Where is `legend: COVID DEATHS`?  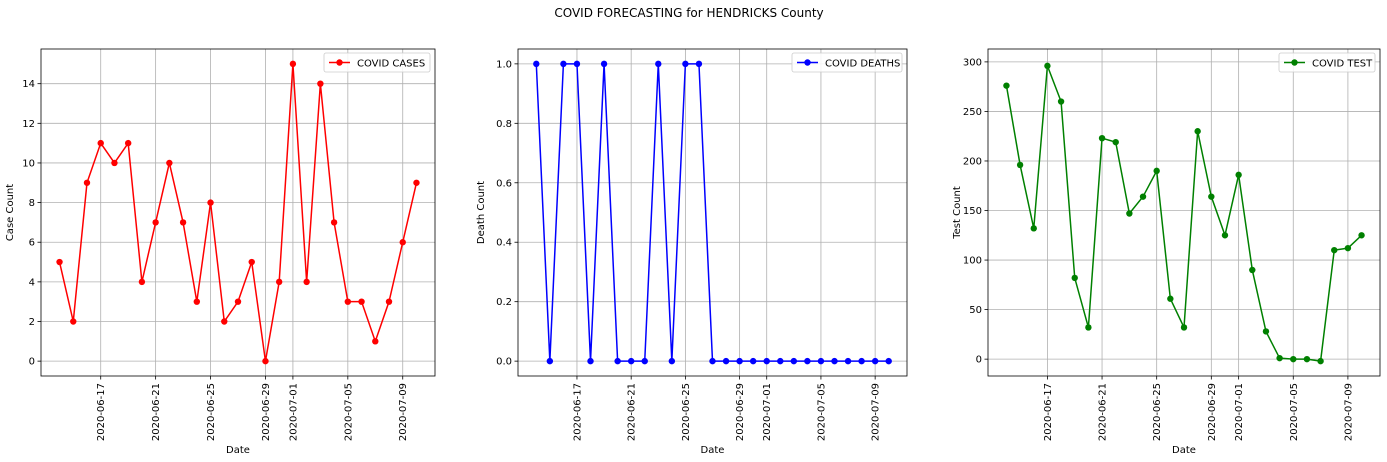 legend: COVID DEATHS is located at coordinates (847, 62).